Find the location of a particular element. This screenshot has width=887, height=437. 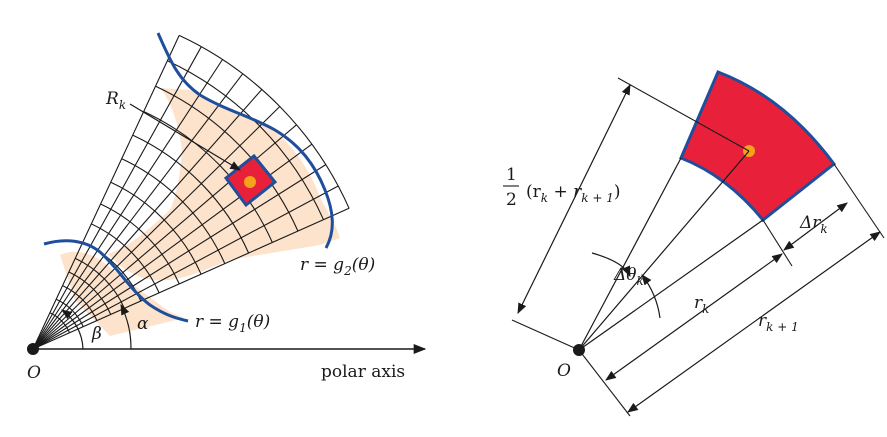

dim-delta-r is located at coordinates (815, 226).